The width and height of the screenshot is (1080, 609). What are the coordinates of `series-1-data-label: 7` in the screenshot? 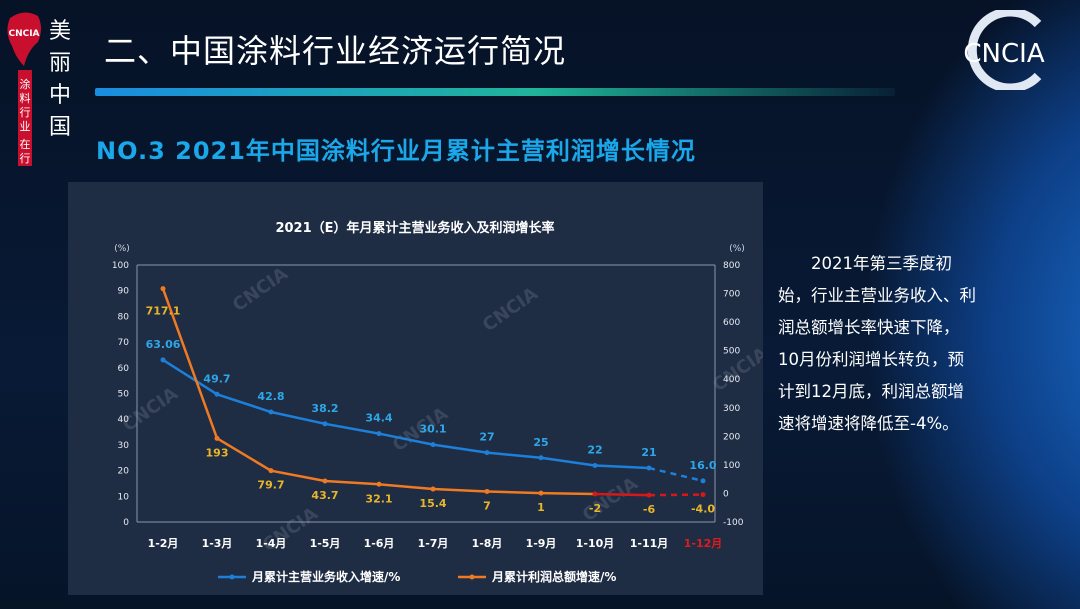 It's located at (487, 505).